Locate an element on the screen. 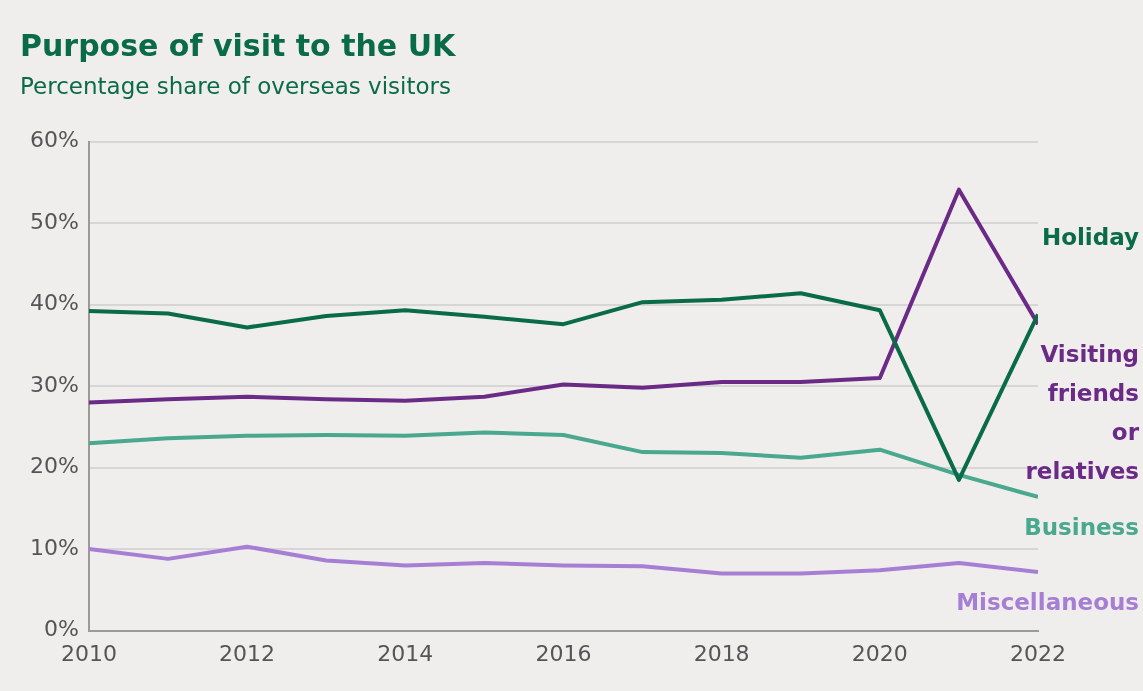  x-tick-label: 2020 is located at coordinates (879, 653).